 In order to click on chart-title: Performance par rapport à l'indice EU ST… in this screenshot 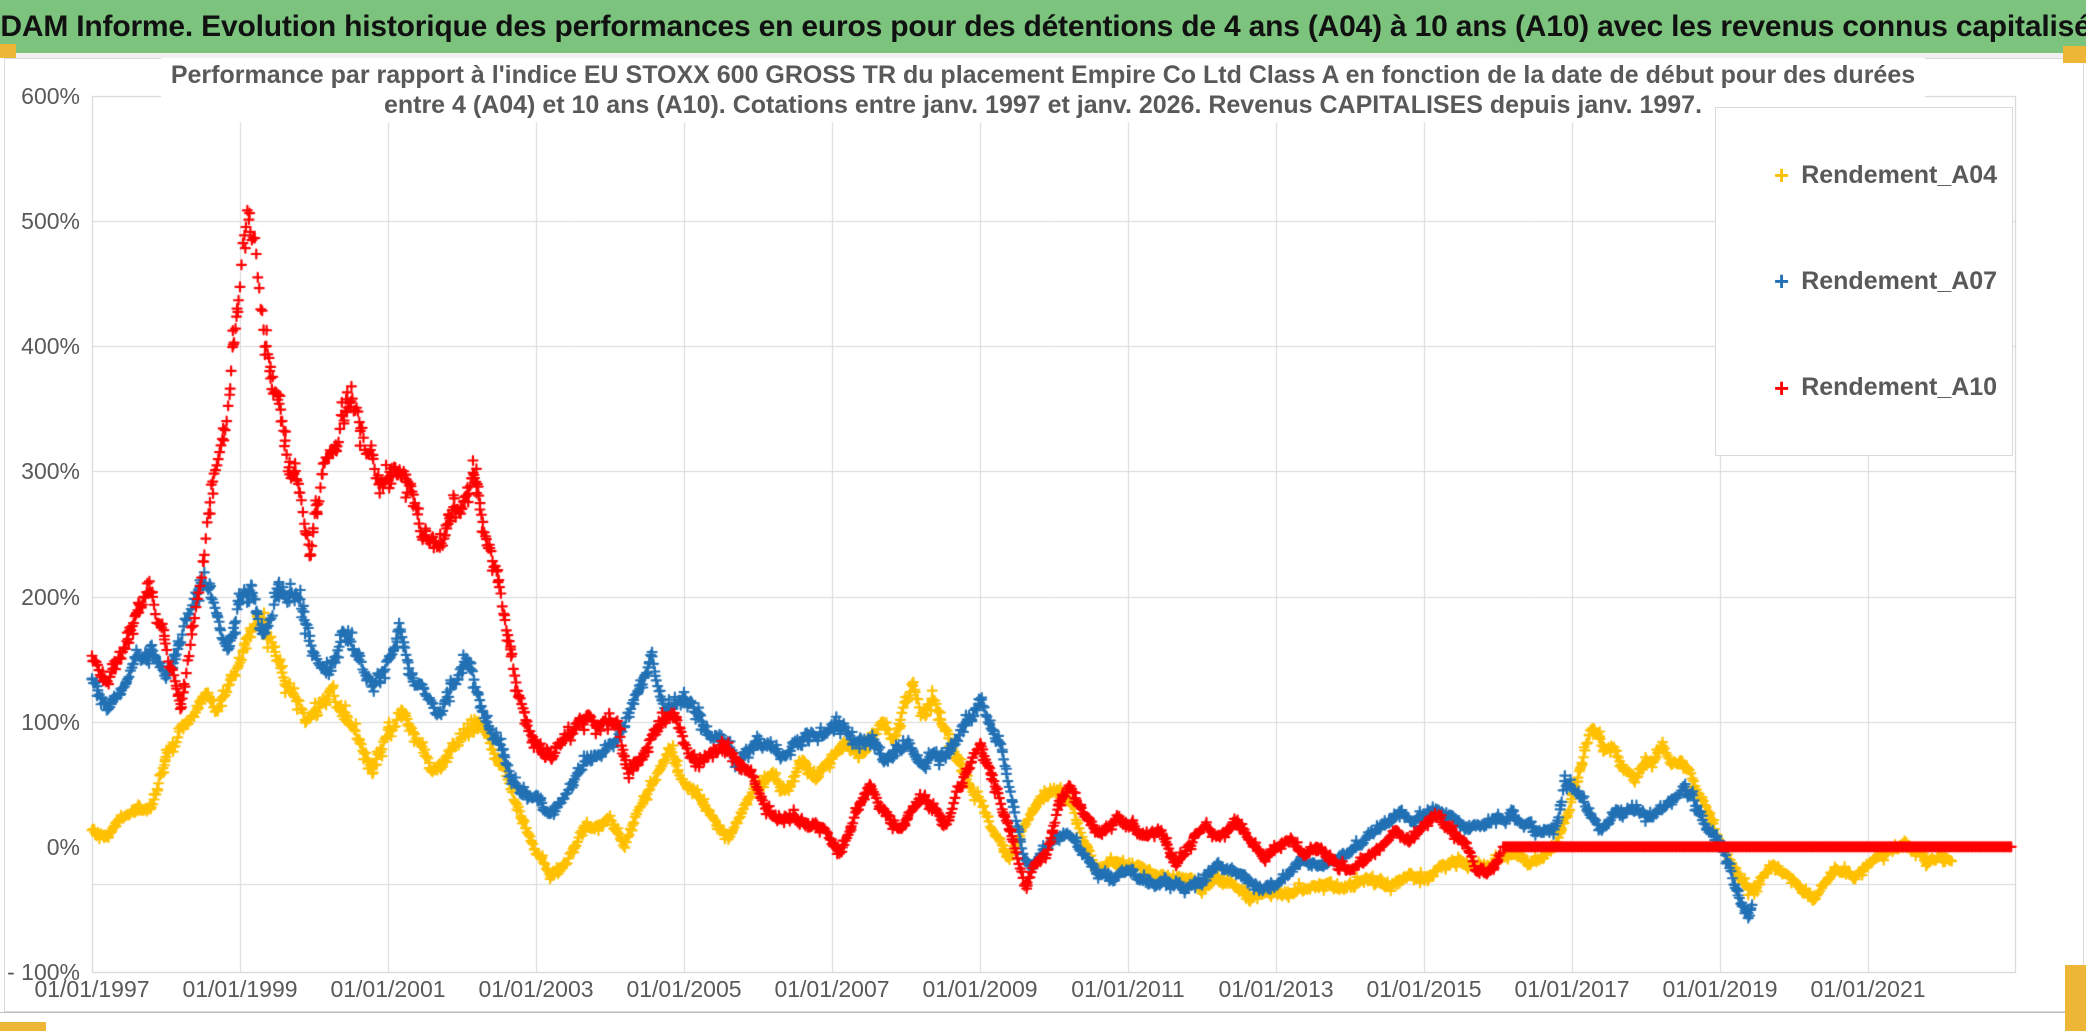, I will do `click(1043, 90)`.